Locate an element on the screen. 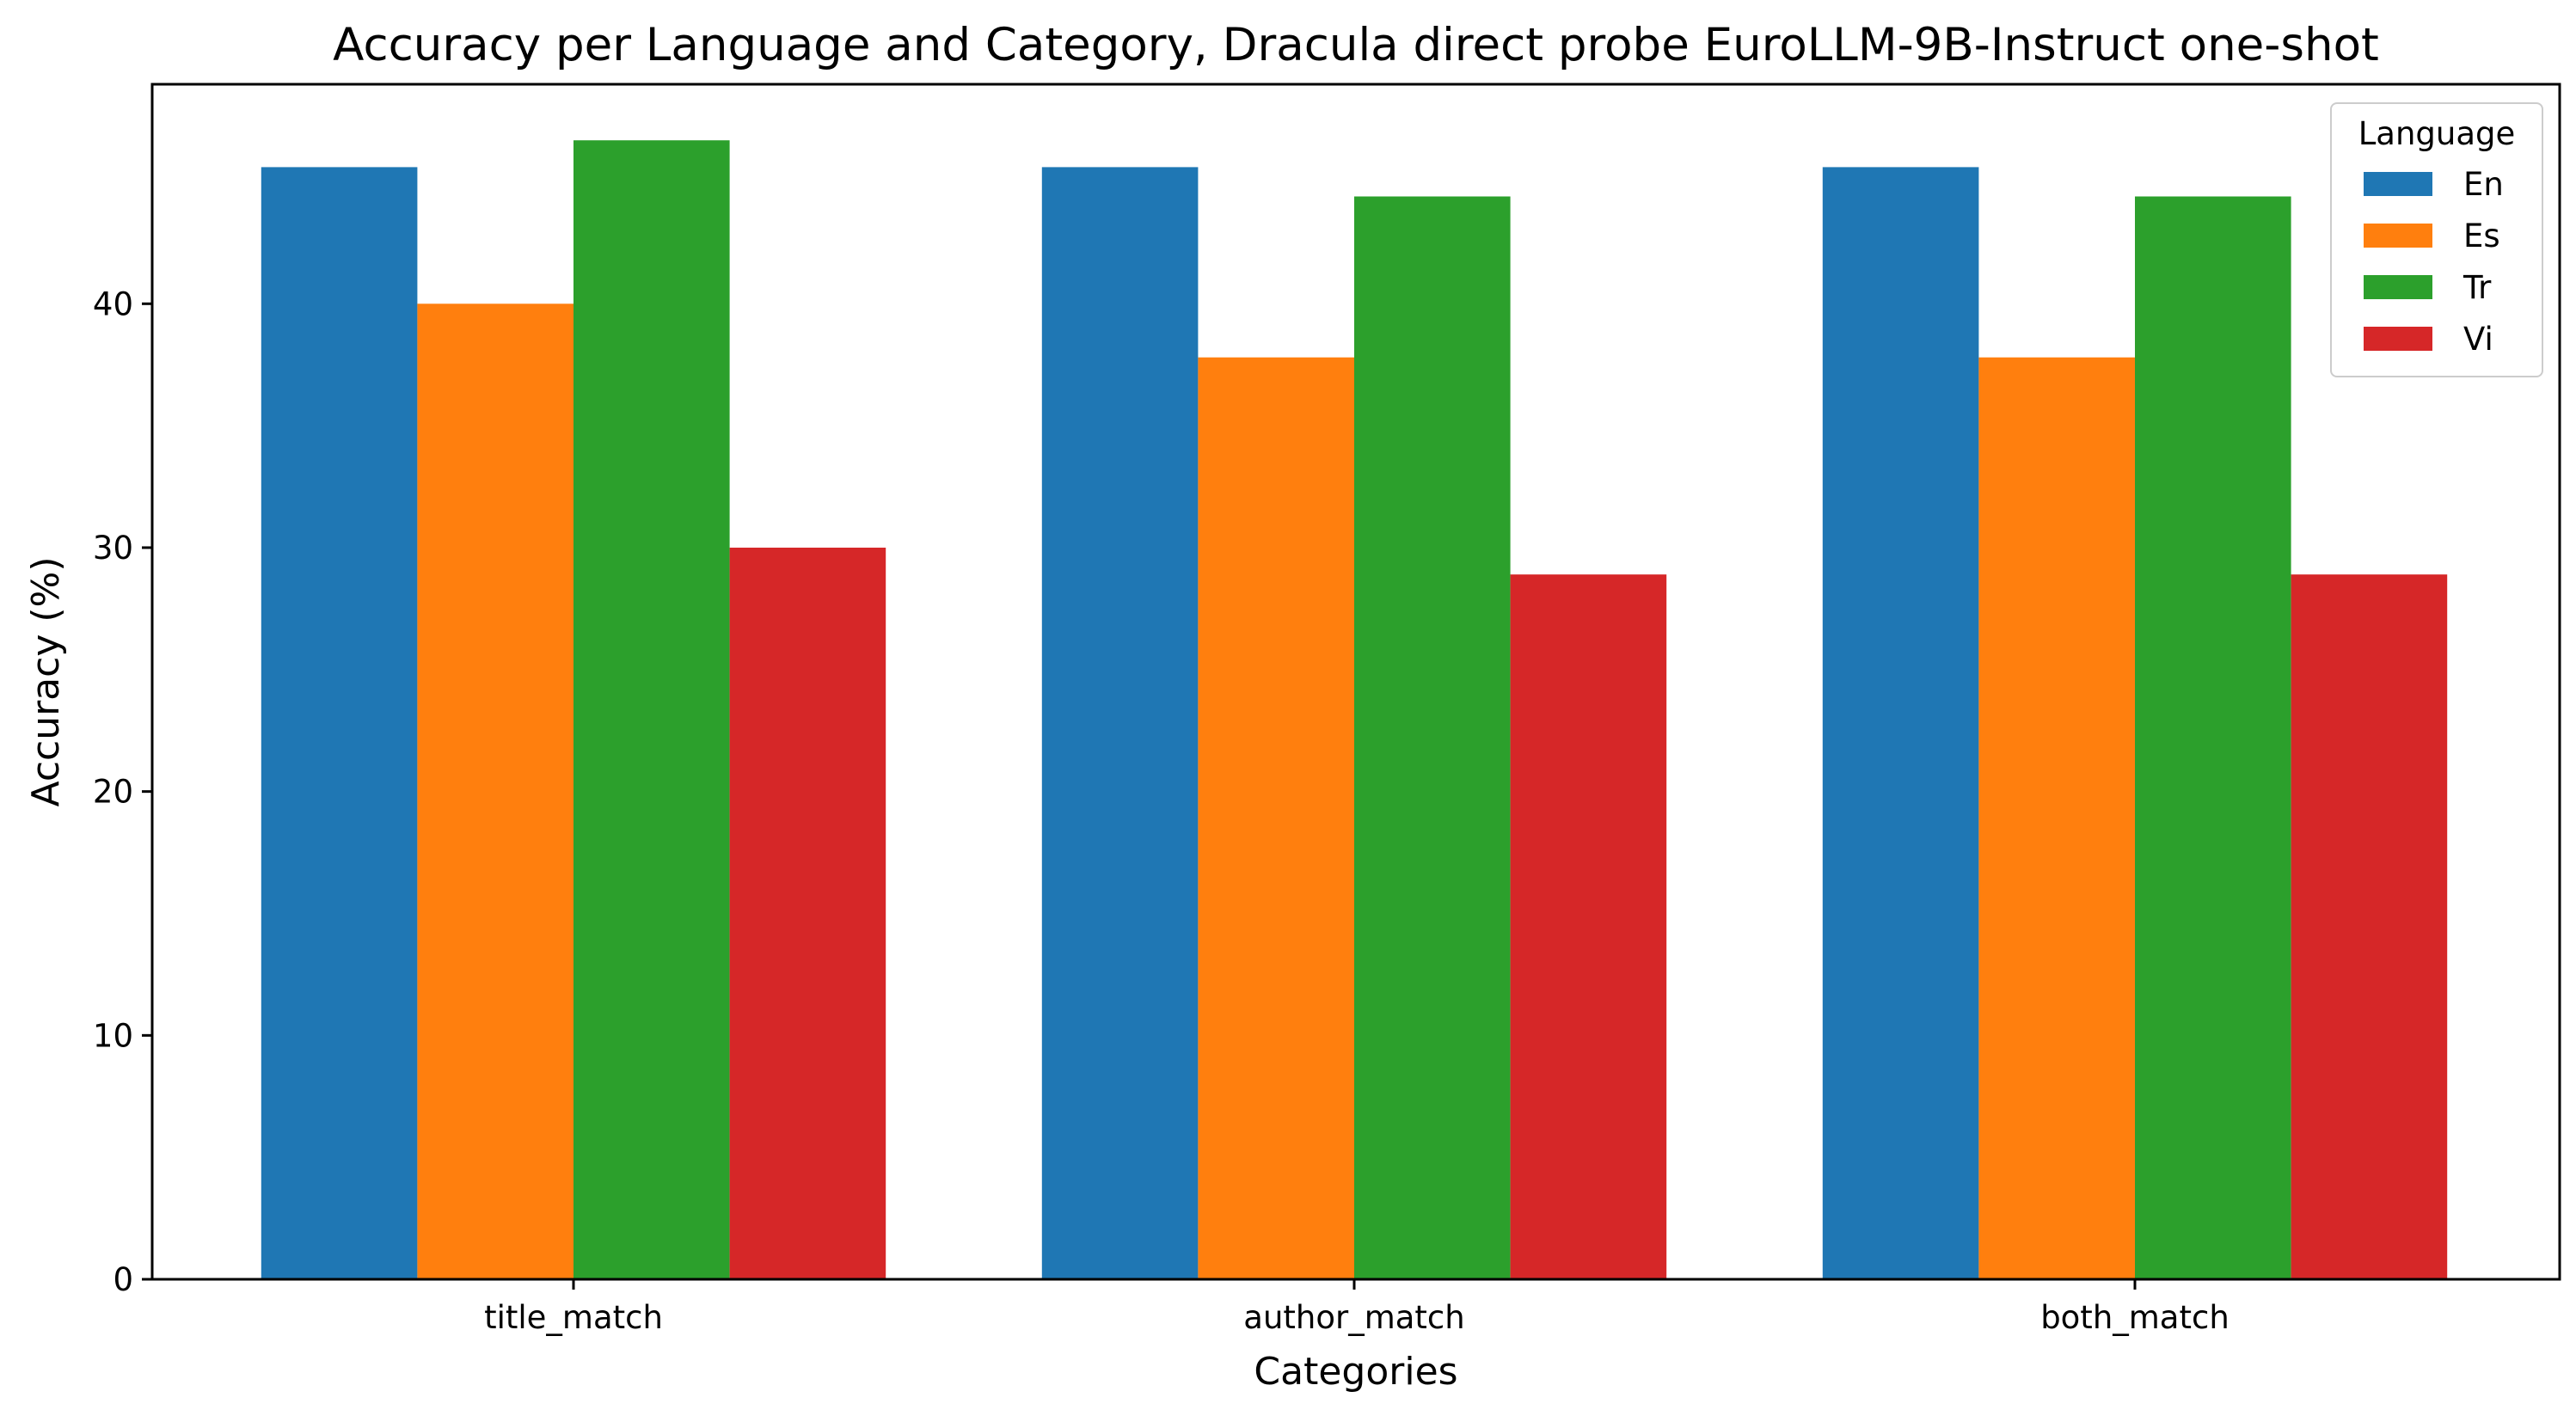 This screenshot has height=1422, width=2576. legend-label-vi: Vi is located at coordinates (2478, 339).